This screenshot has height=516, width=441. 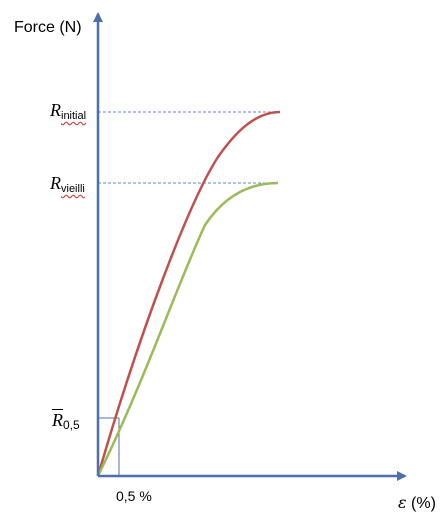 I want to click on level-symbol-r05: R, so click(x=57, y=420).